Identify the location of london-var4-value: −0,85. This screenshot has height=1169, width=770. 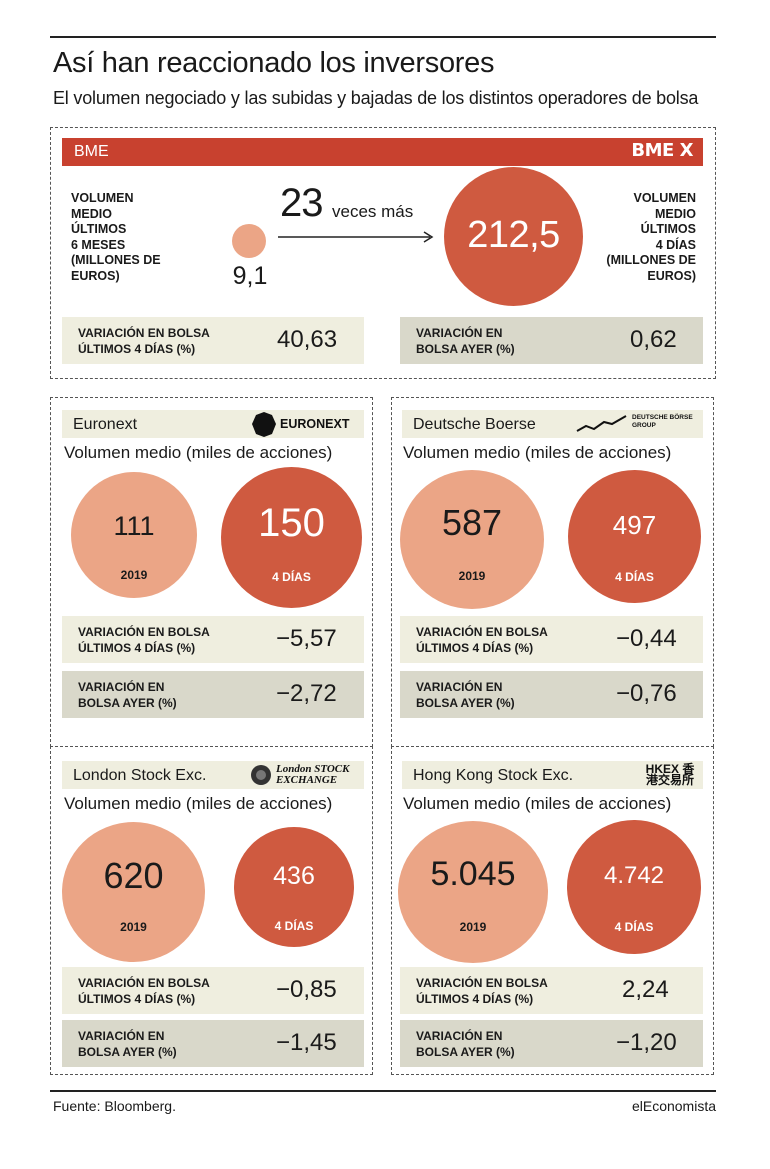
(306, 989).